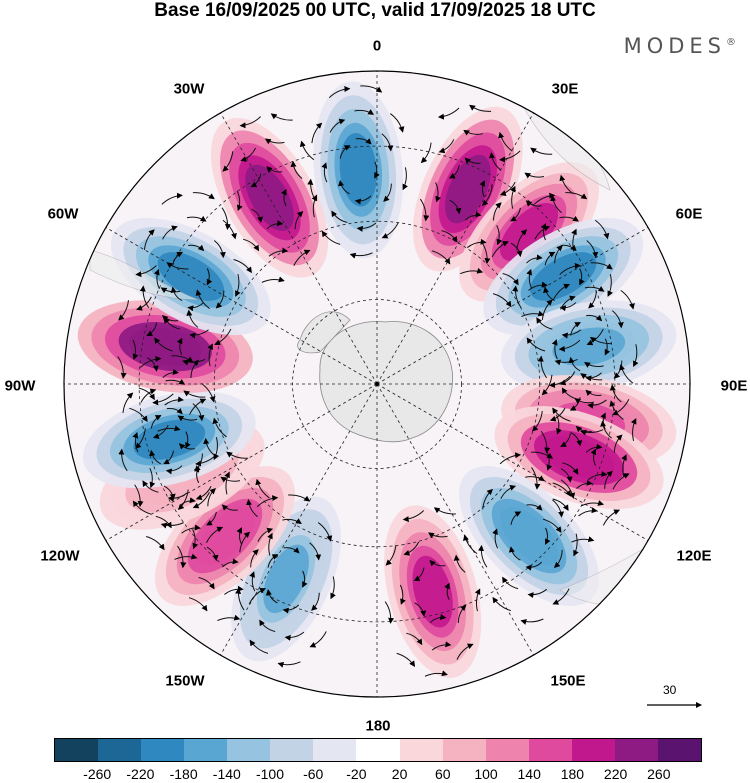 The image size is (750, 783). I want to click on reference-vector-label: 30, so click(670, 690).